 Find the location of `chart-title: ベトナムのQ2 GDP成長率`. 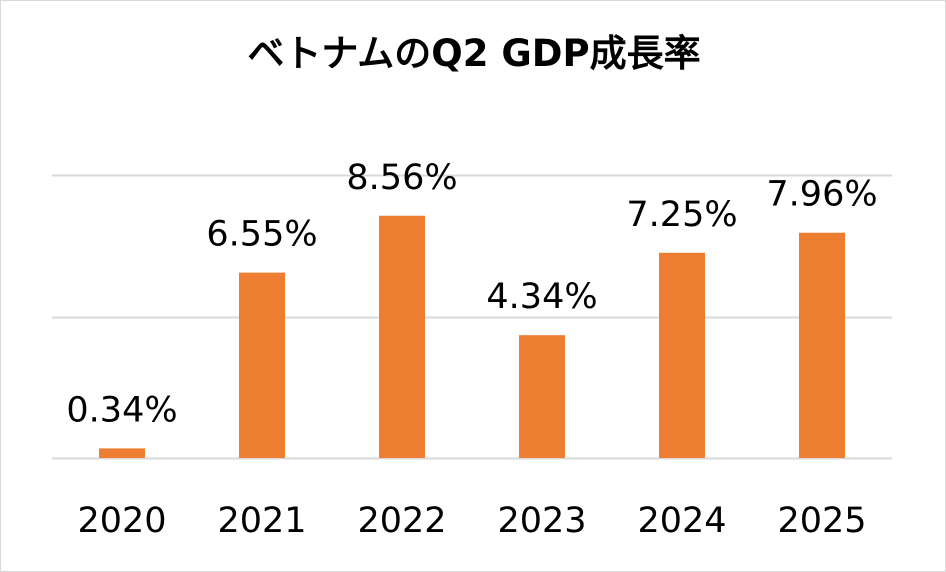

chart-title: ベトナムのQ2 GDP成長率 is located at coordinates (474, 53).